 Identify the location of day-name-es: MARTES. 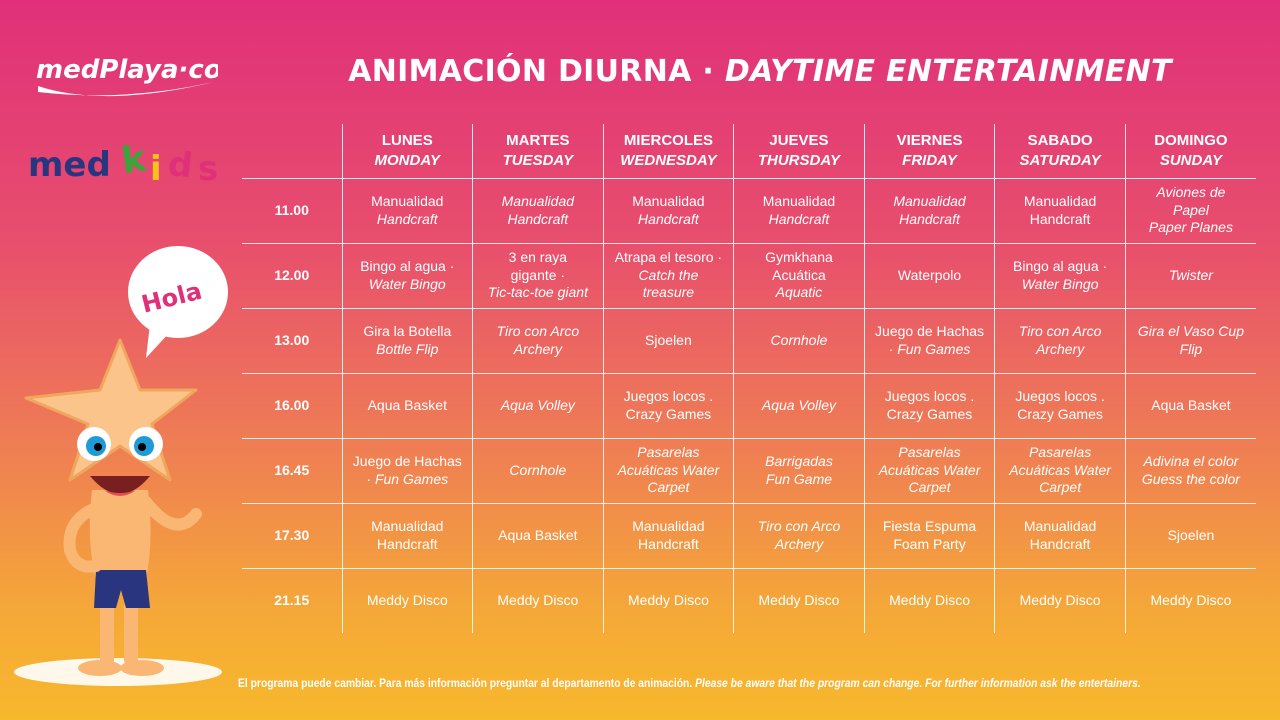
(538, 140).